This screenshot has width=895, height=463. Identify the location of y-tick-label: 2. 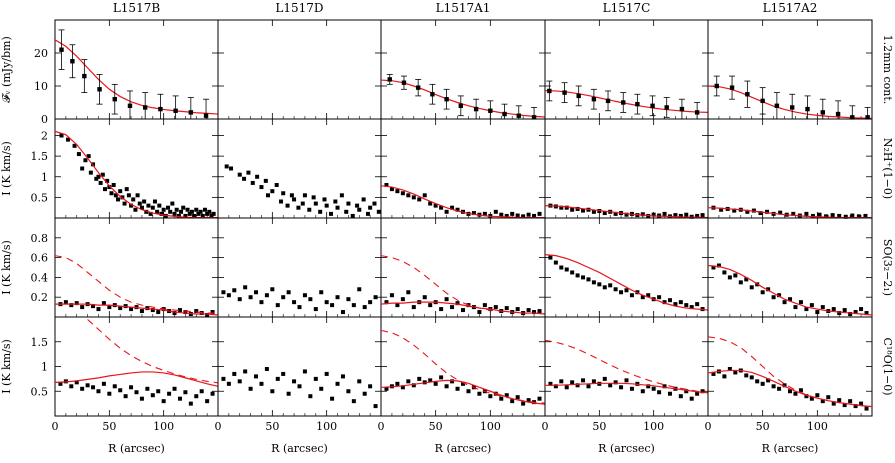
(44, 136).